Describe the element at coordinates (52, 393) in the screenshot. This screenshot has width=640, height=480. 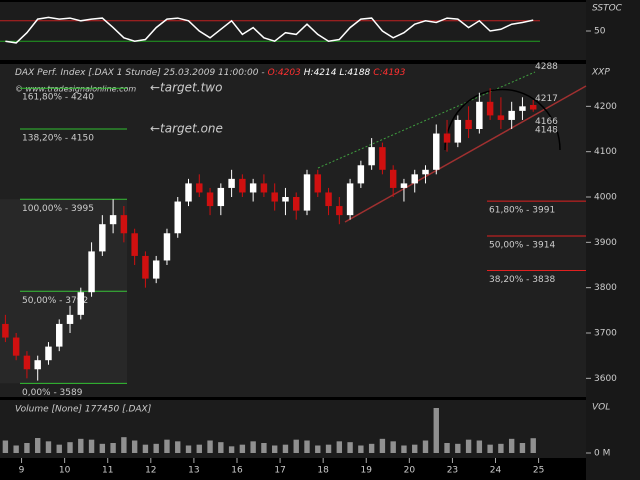
I see `fib-label: 0,00% - 3589` at that location.